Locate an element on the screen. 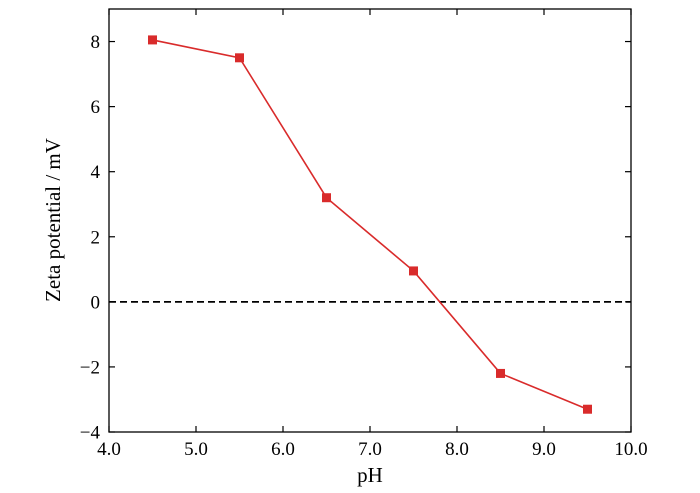 Image resolution: width=700 pixels, height=493 pixels. x-tick-label: 8.0 is located at coordinates (457, 449).